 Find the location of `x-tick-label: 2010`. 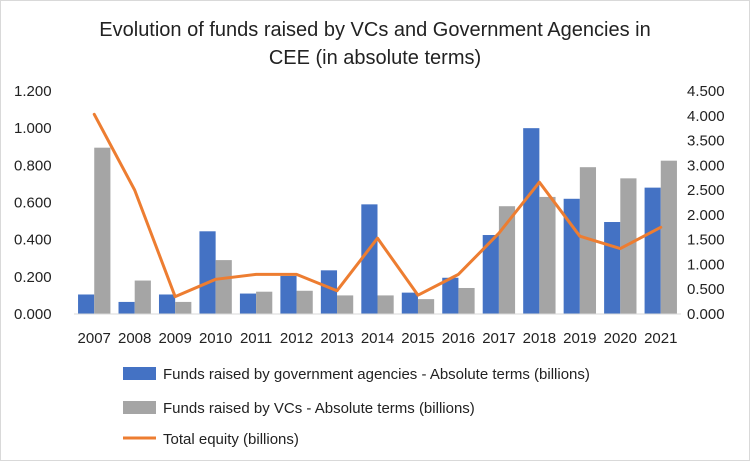

x-tick-label: 2010 is located at coordinates (215, 338).